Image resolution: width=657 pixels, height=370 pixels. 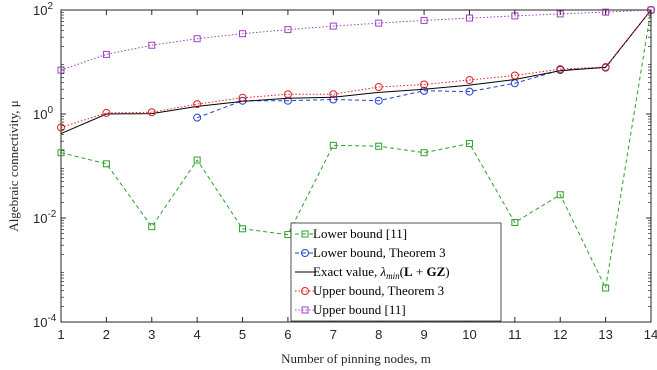 What do you see at coordinates (360, 233) in the screenshot?
I see `legend-label: Lower bound [11]` at bounding box center [360, 233].